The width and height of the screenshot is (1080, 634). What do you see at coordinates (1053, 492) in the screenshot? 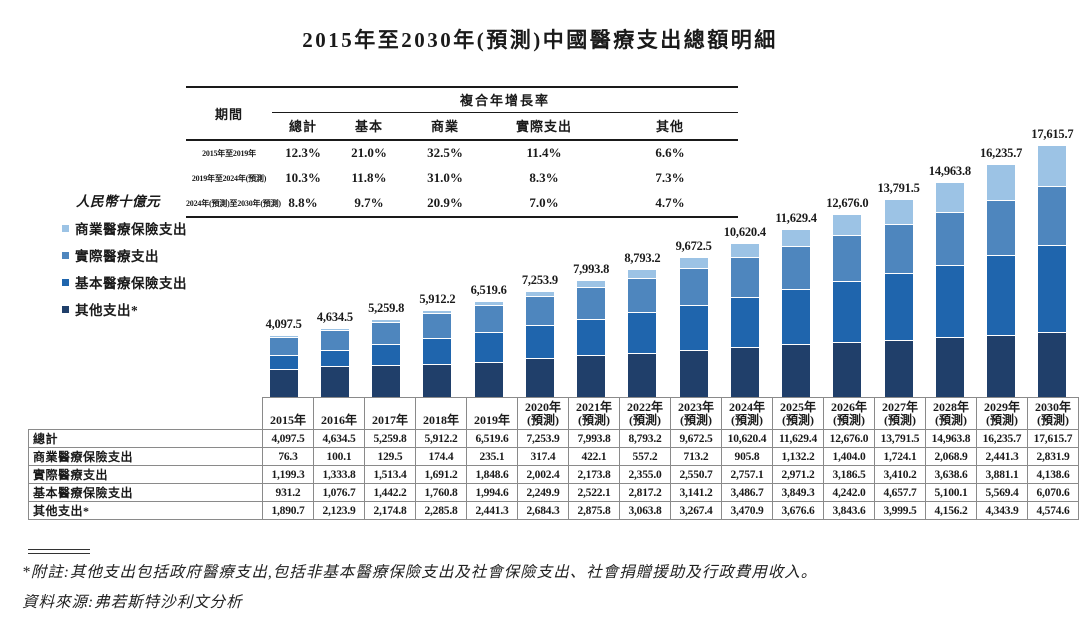
I see `table-cell: 6,070.6` at bounding box center [1053, 492].